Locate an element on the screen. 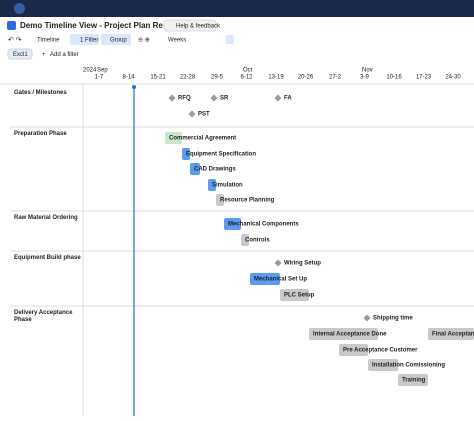 This screenshot has height=421, width=474. group-label: Gates / Milestones is located at coordinates (40, 93).